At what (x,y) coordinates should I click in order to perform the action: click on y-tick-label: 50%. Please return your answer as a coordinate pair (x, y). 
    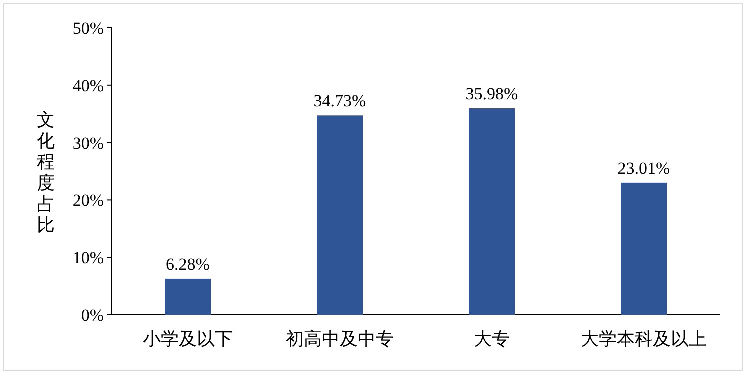
    Looking at the image, I should click on (88, 28).